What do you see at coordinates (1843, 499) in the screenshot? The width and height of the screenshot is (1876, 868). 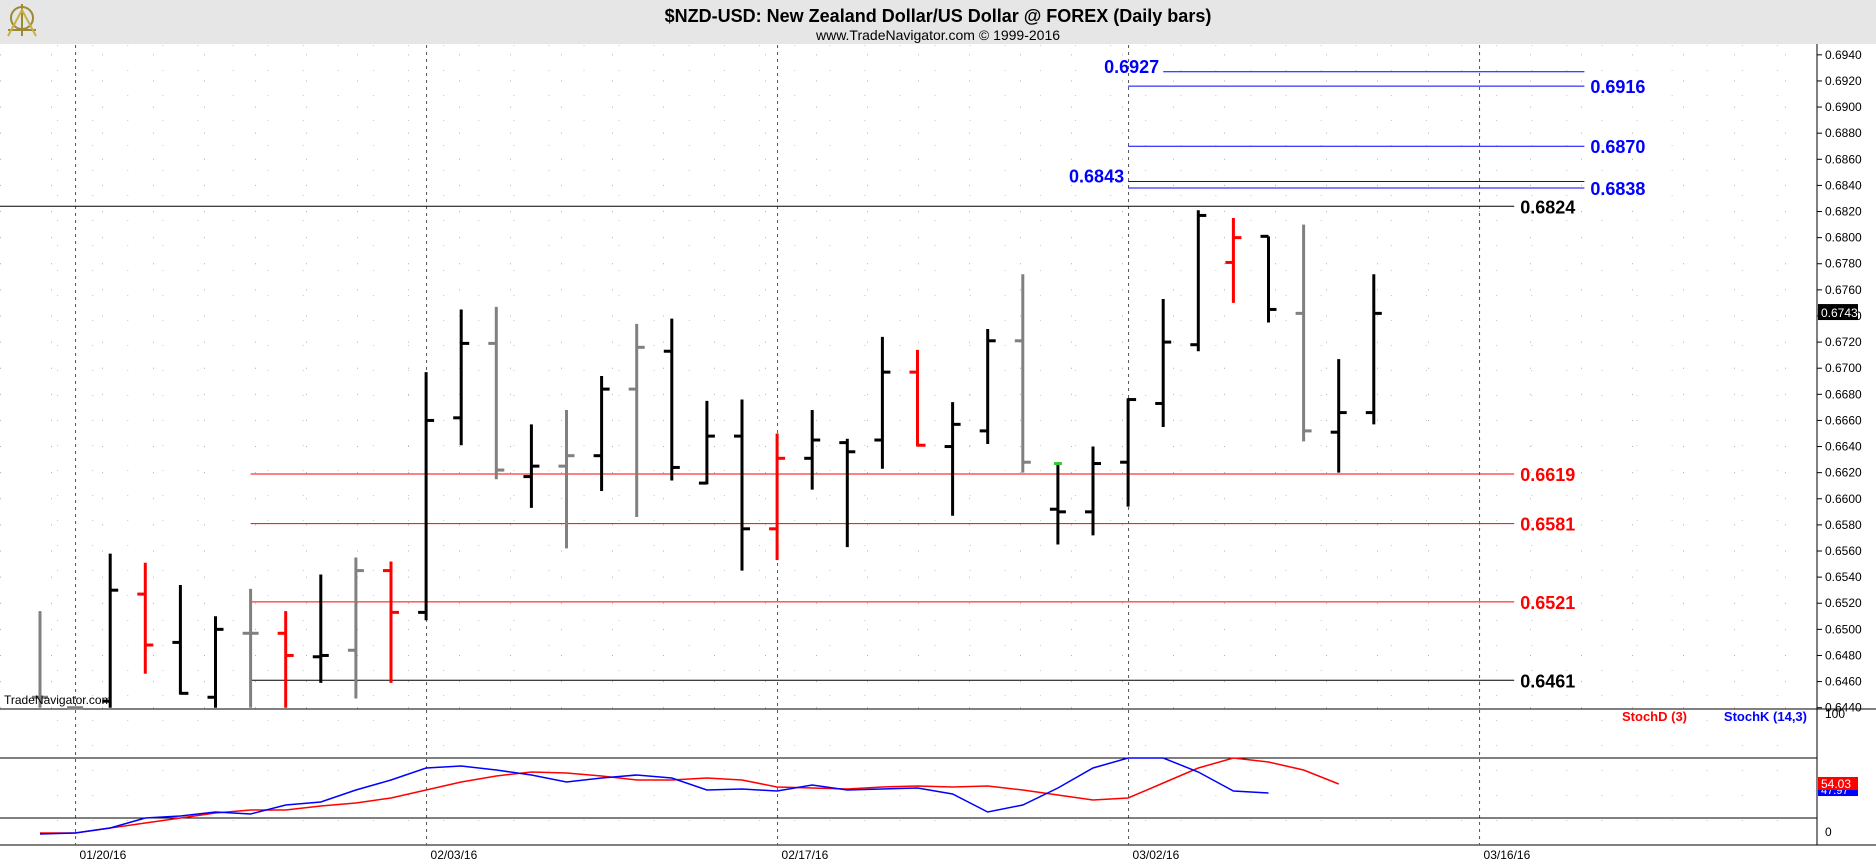 I see `price-tick-label: 0.6600` at bounding box center [1843, 499].